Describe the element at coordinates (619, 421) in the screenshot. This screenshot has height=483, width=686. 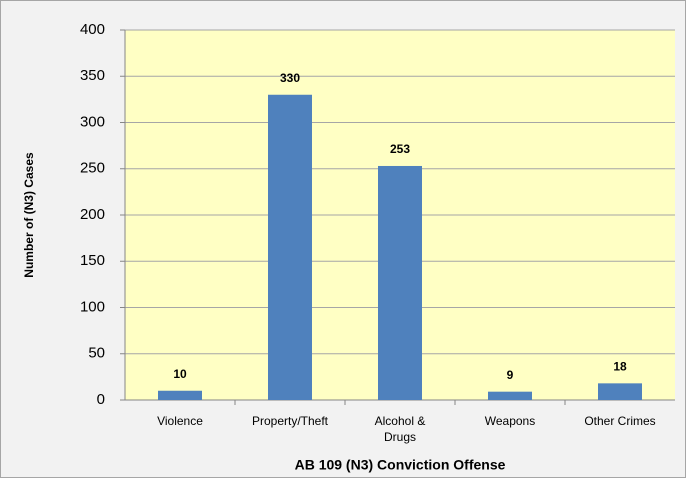
I see `x-tick-label: Other Crimes` at that location.